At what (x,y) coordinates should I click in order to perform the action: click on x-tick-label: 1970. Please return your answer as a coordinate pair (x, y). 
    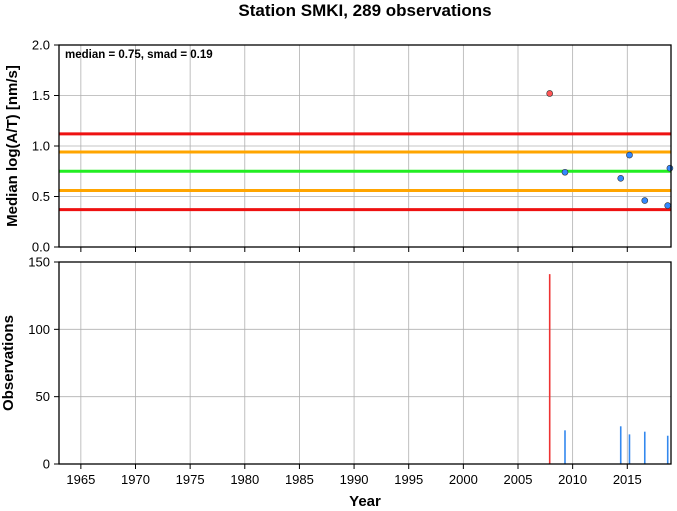
    Looking at the image, I should click on (135, 479).